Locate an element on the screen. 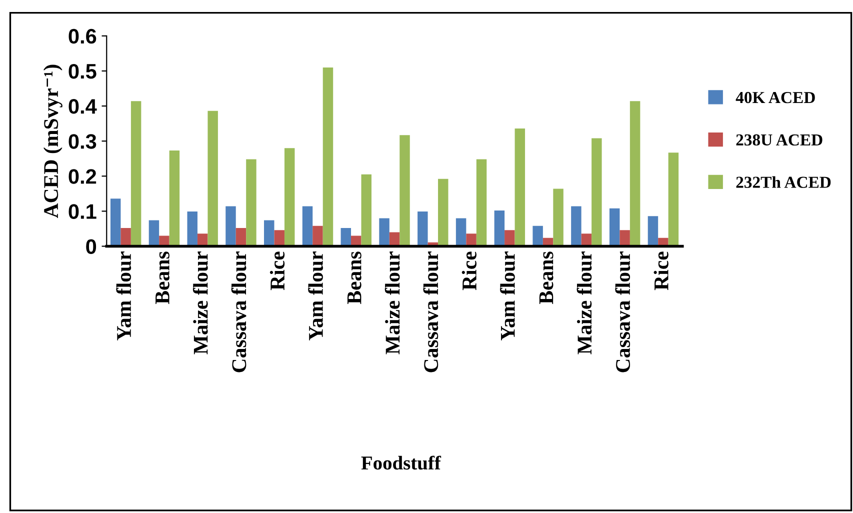 The width and height of the screenshot is (853, 513). y-tick-label: 0.2 is located at coordinates (82, 176).